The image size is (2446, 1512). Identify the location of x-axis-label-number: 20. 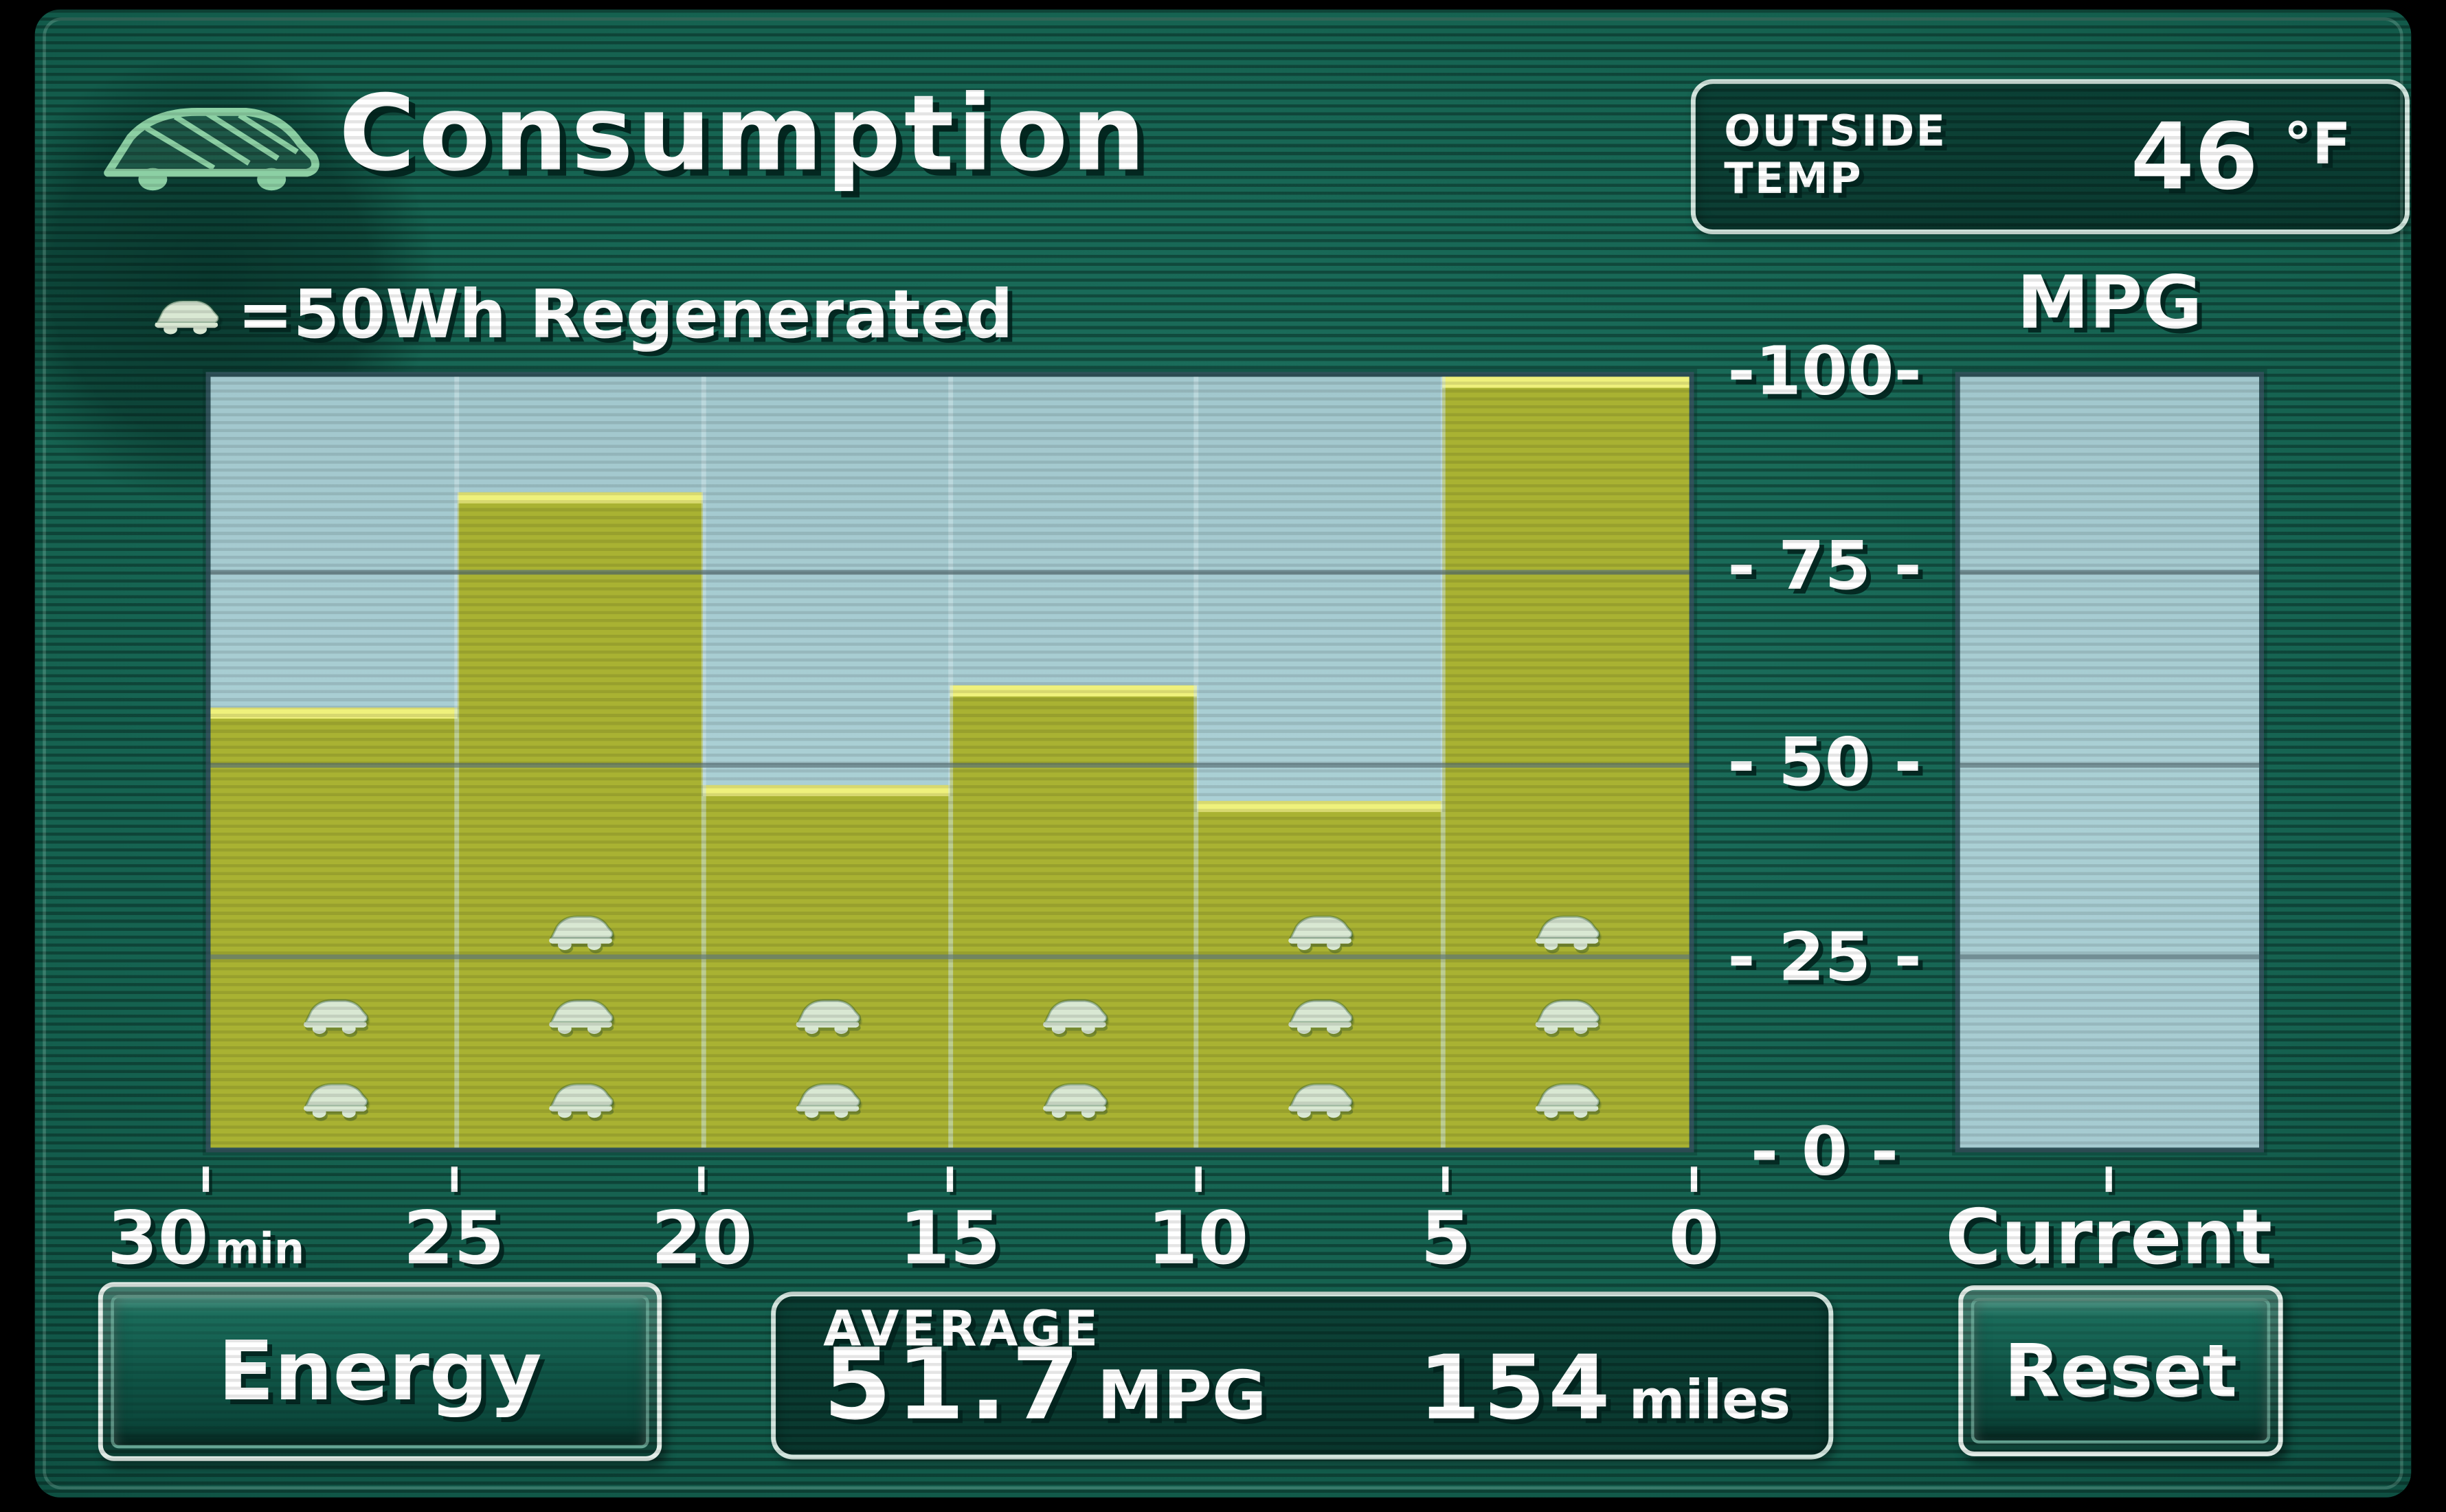
(702, 1238).